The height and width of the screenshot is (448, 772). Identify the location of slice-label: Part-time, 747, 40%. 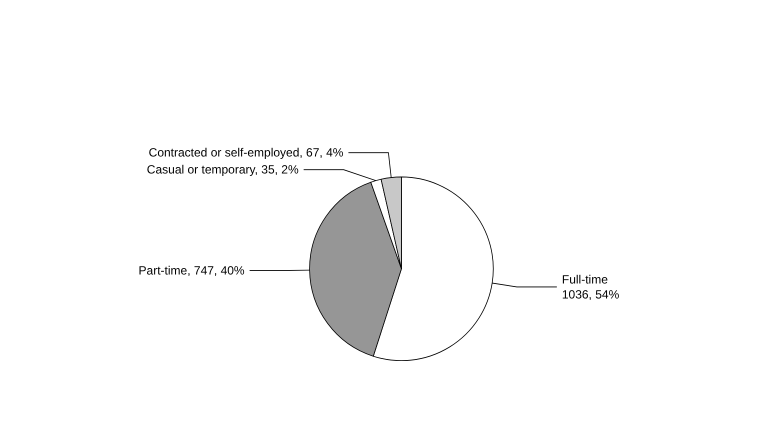
(191, 270).